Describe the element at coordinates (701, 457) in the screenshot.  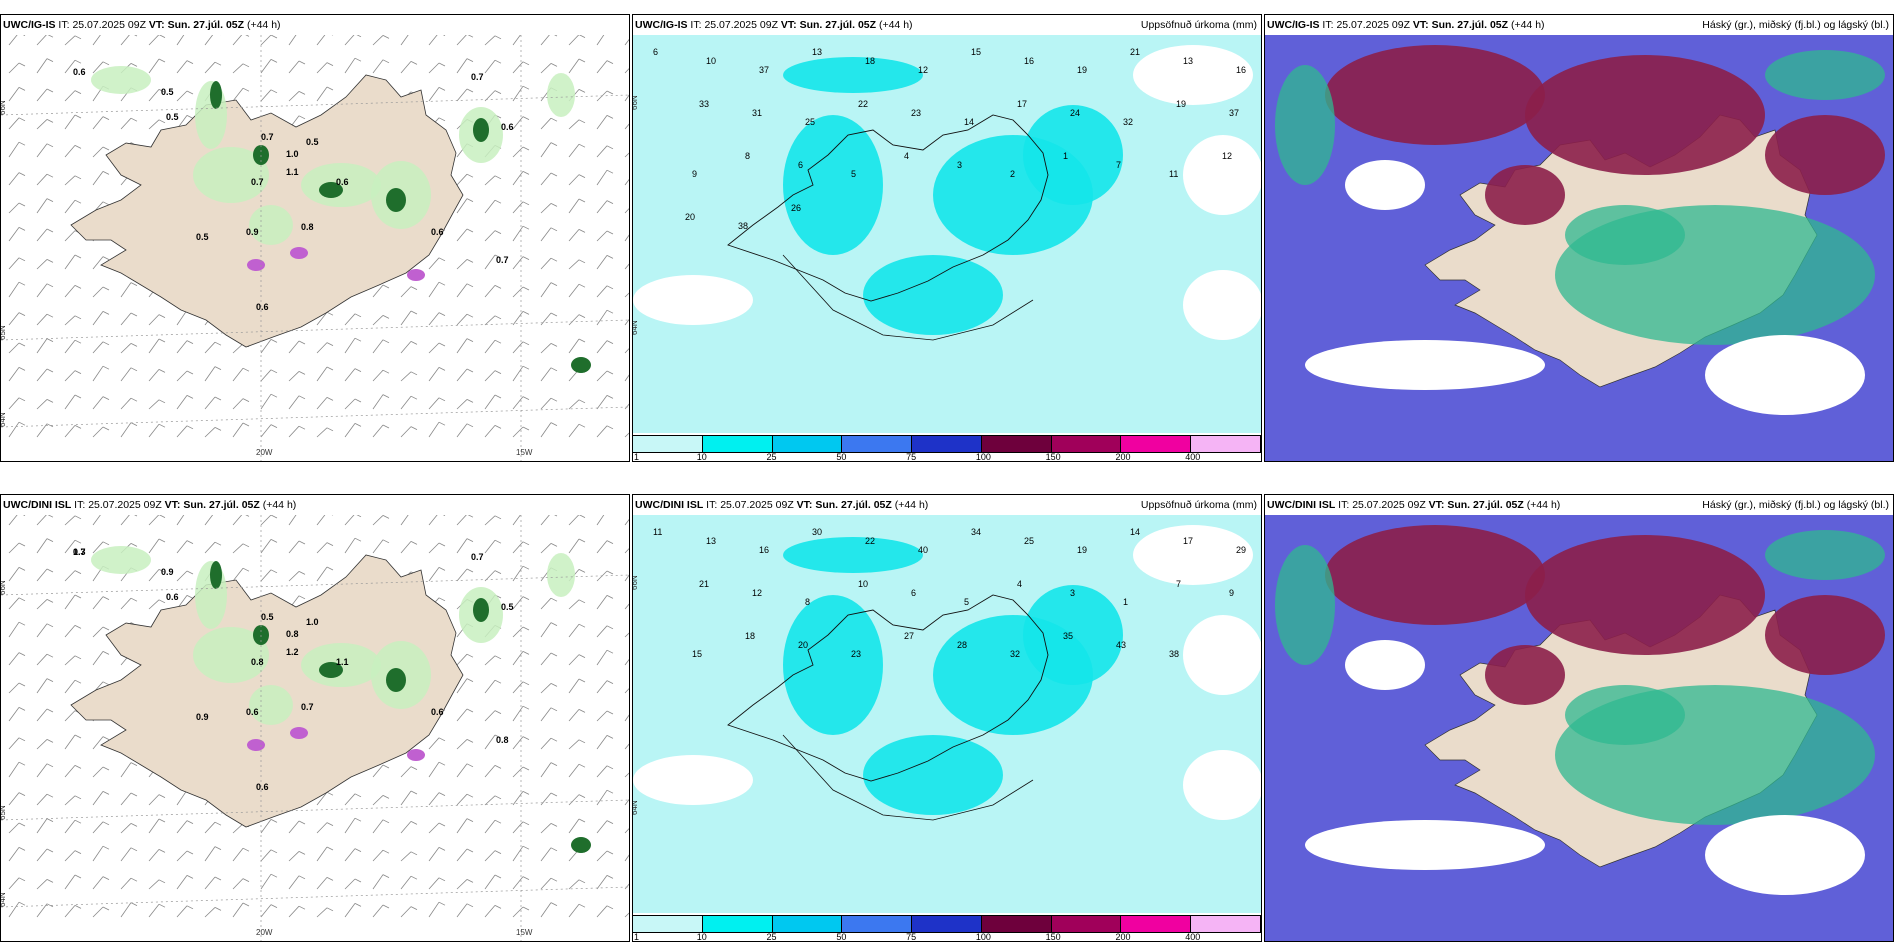
I see `legend-label: 10` at that location.